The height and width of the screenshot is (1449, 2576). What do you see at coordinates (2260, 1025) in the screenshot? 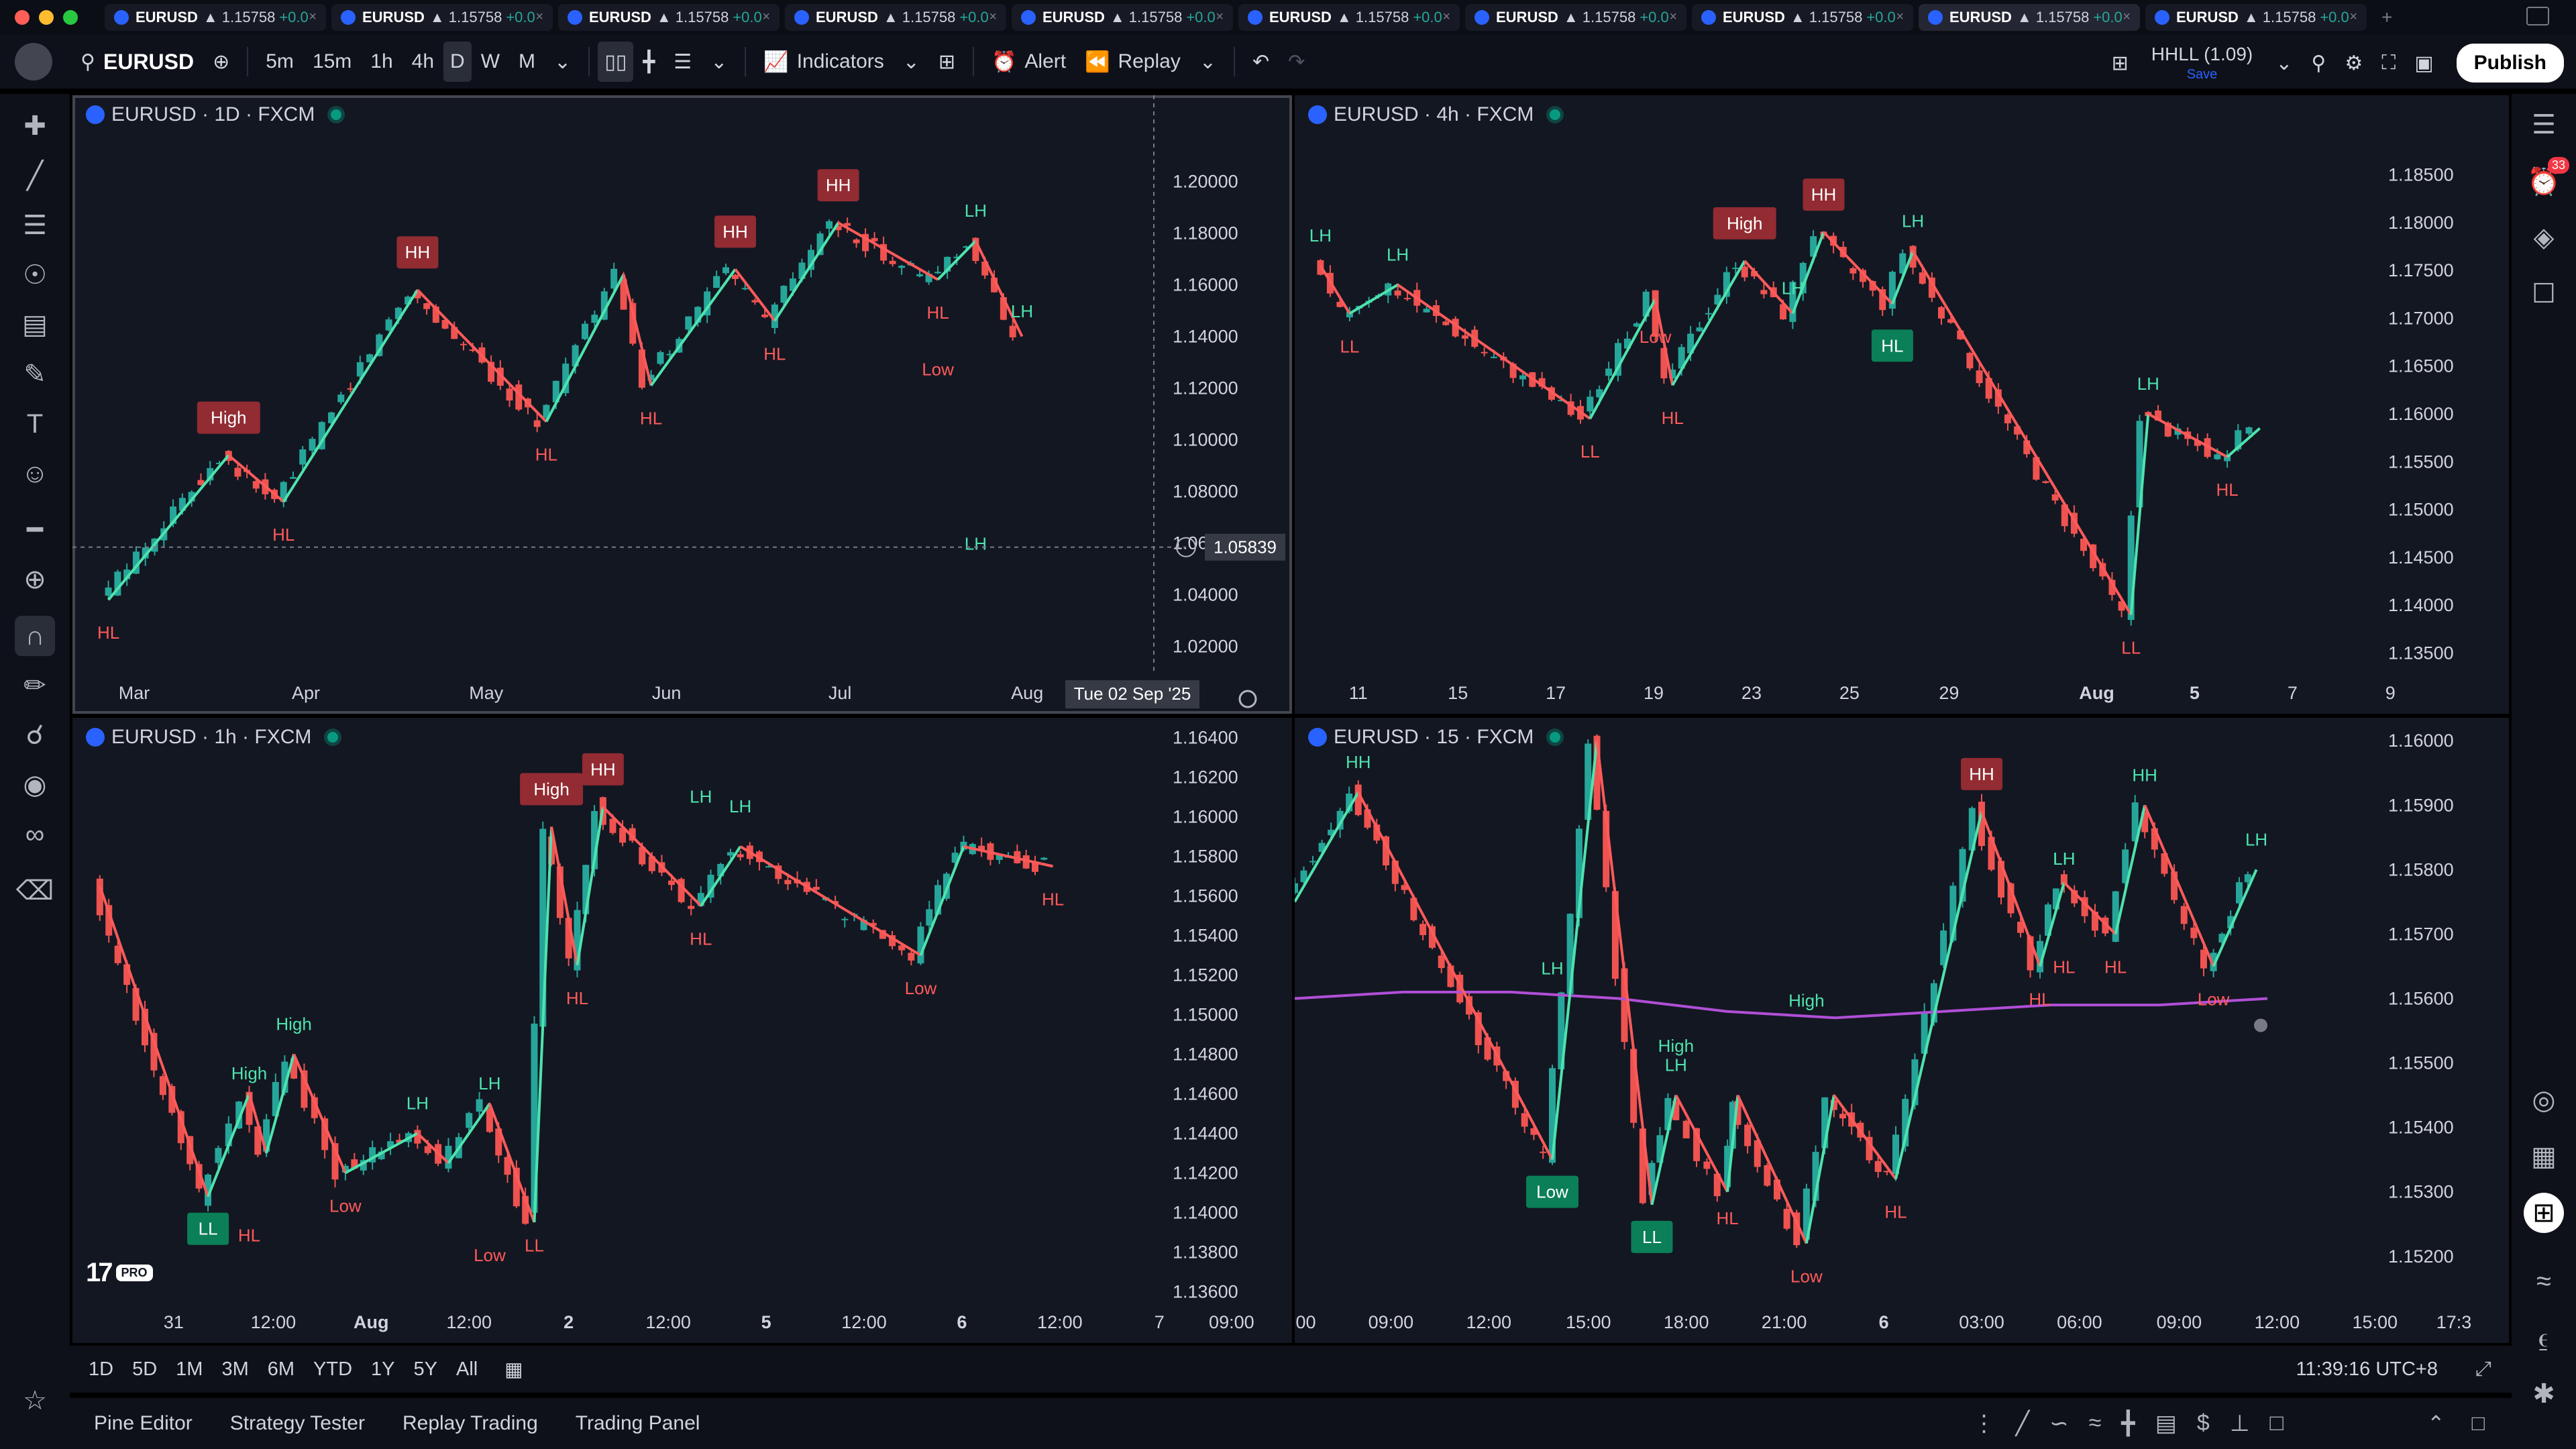
I see `clock-icon` at bounding box center [2260, 1025].